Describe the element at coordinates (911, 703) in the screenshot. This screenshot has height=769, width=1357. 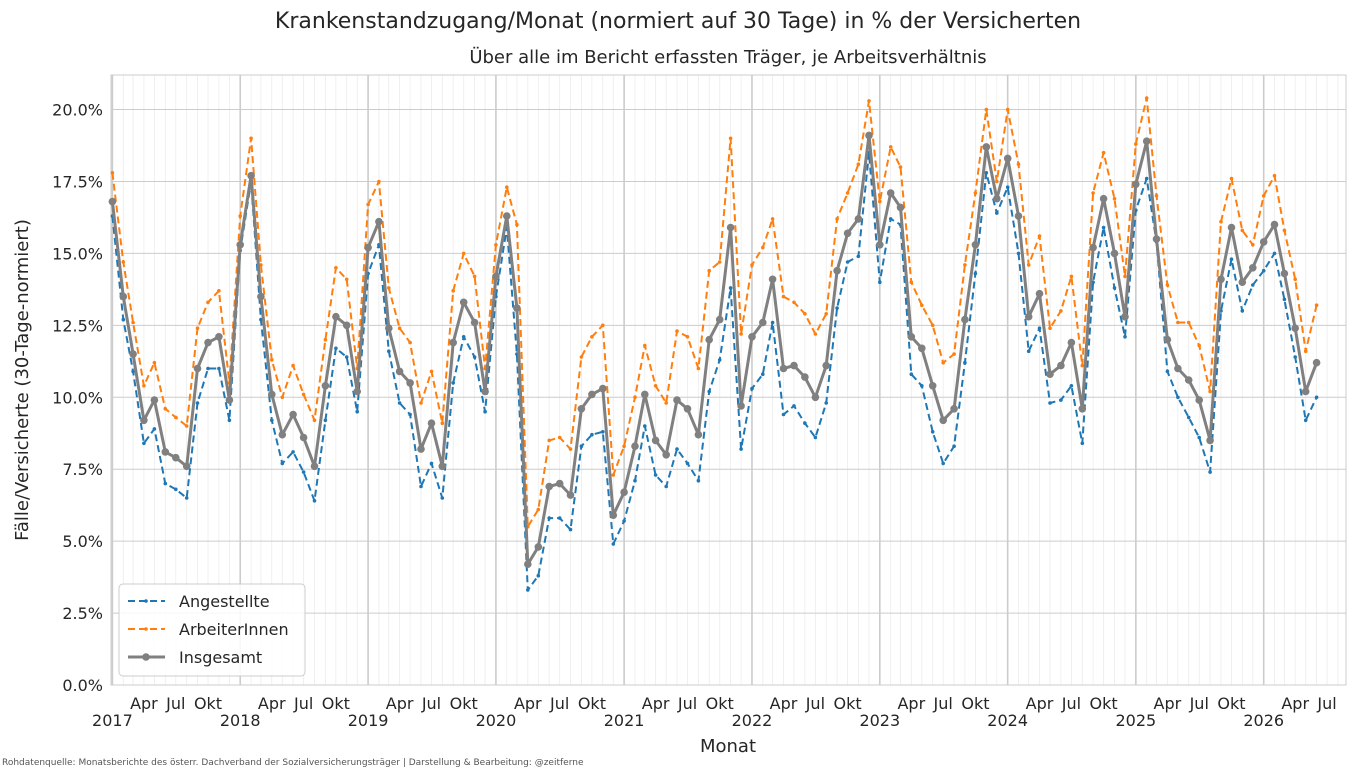
I see `x-tick-month: Apr` at that location.